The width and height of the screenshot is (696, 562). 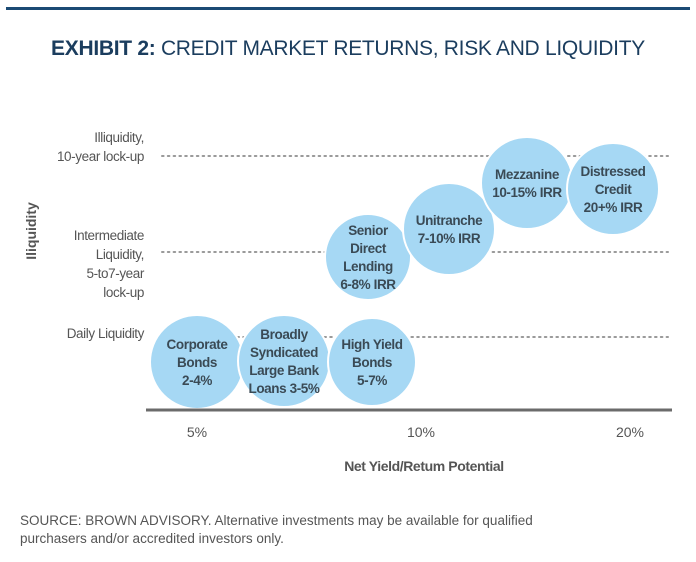 What do you see at coordinates (284, 352) in the screenshot?
I see `bubble-label: Syndicated` at bounding box center [284, 352].